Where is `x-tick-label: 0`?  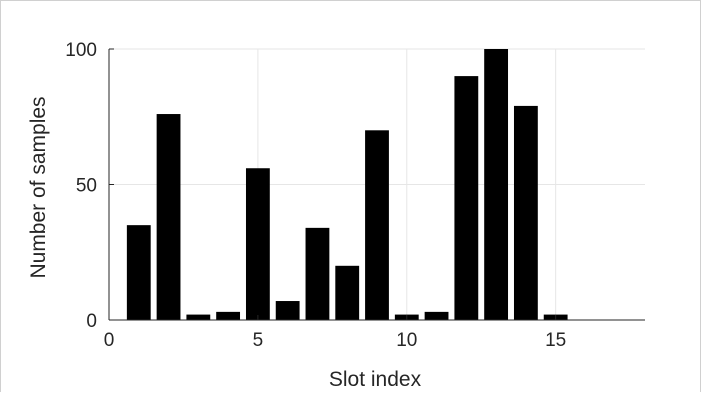 x-tick-label: 0 is located at coordinates (109, 340).